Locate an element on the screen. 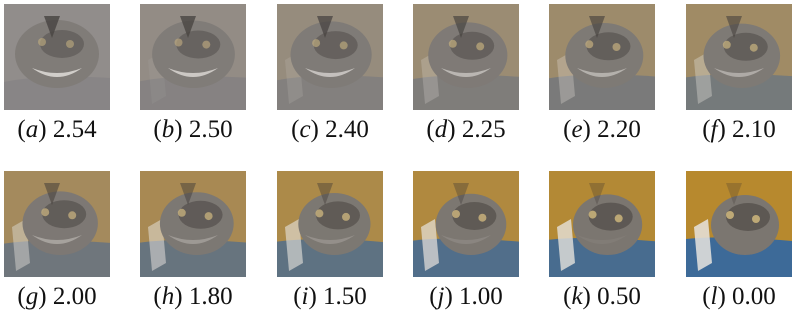 Image resolution: width=796 pixels, height=328 pixels. caption-value: 0.50 is located at coordinates (619, 296).